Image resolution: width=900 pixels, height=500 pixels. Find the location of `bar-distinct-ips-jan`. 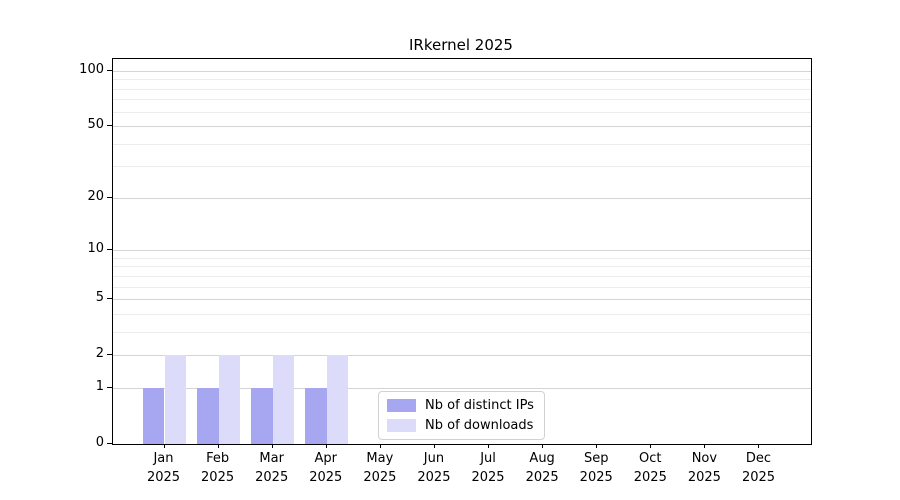

bar-distinct-ips-jan is located at coordinates (153, 415).